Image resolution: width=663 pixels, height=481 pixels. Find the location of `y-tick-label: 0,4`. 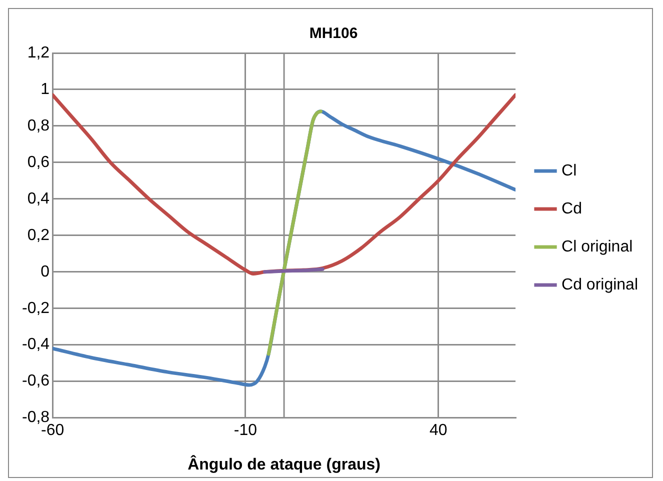

y-tick-label: 0,4 is located at coordinates (38, 199).